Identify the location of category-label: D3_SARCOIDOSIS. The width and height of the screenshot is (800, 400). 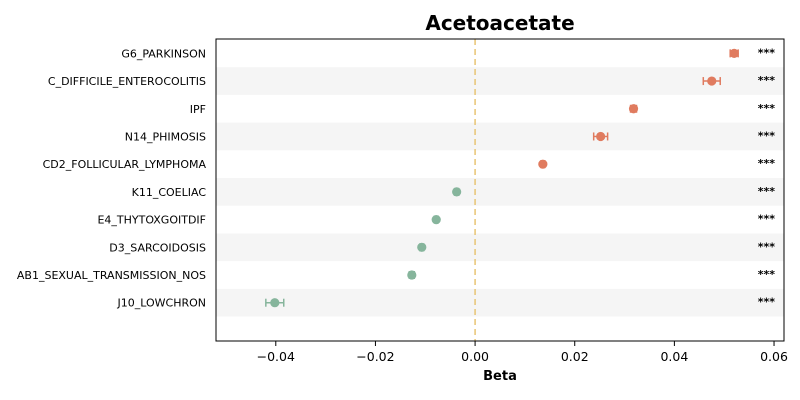
(157, 247).